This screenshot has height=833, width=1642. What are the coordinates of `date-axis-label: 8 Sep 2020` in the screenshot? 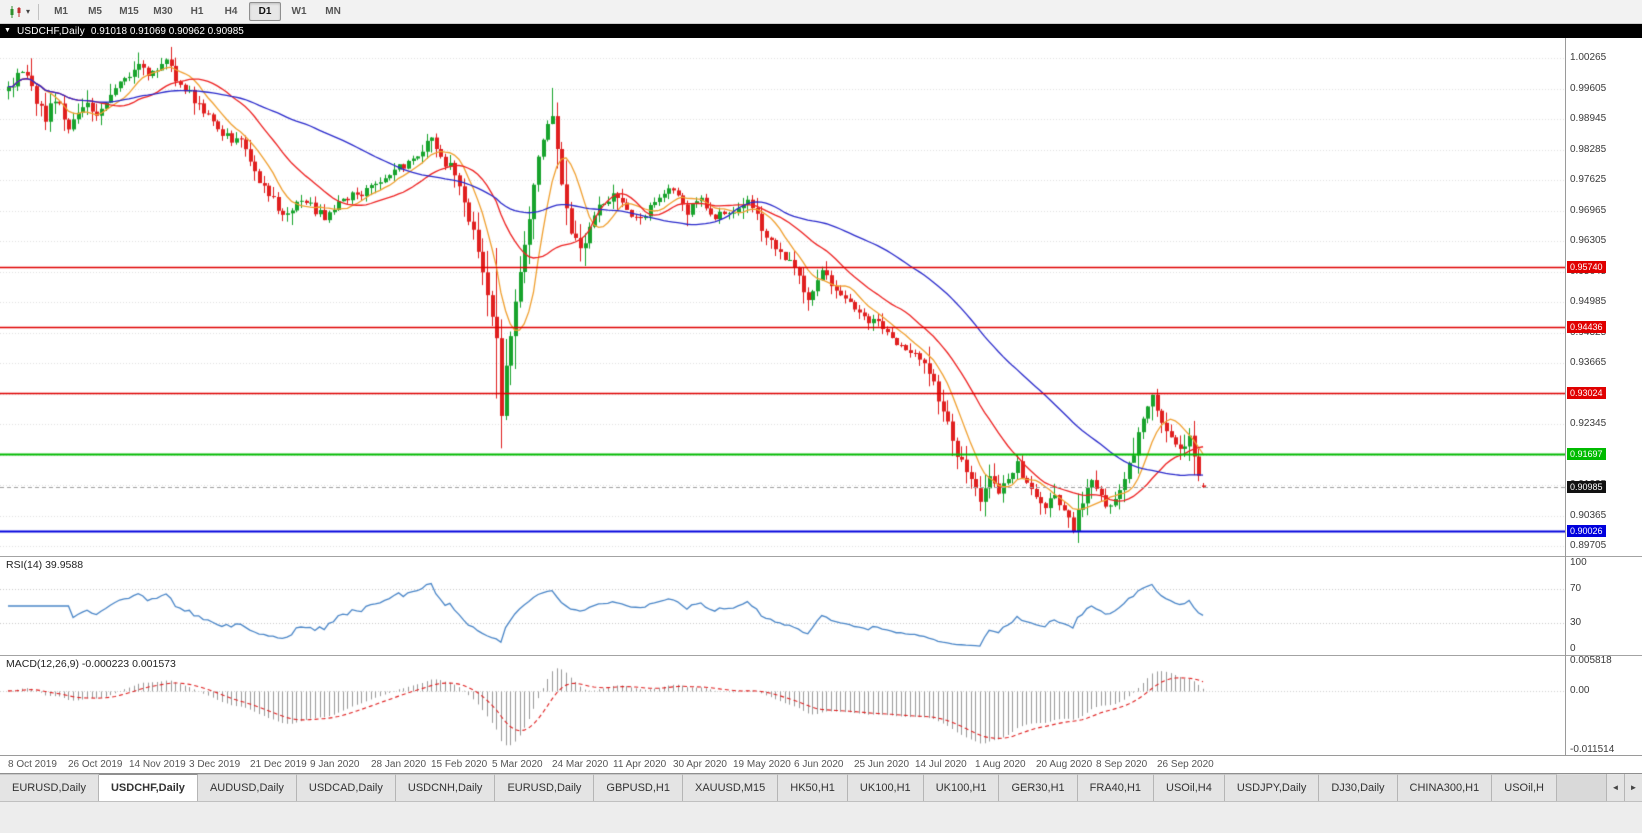 It's located at (1122, 764).